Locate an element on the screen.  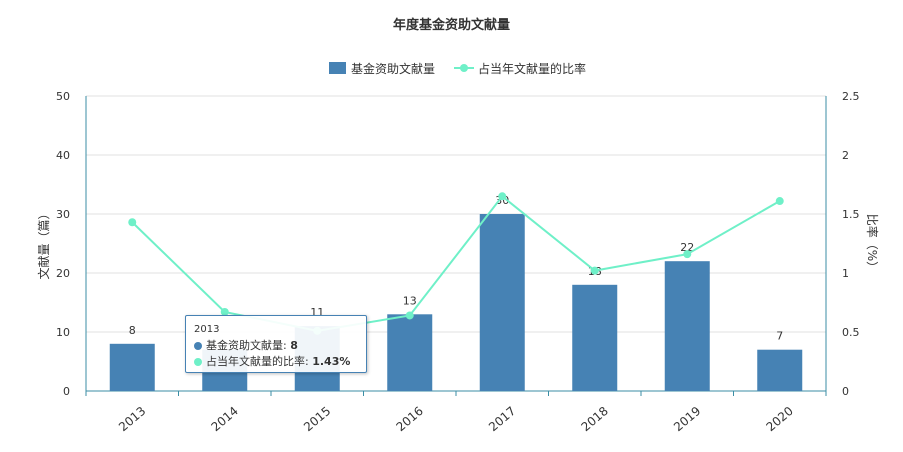
tooltip-bar-row: 基金资助文献量: 8 is located at coordinates (276, 346).